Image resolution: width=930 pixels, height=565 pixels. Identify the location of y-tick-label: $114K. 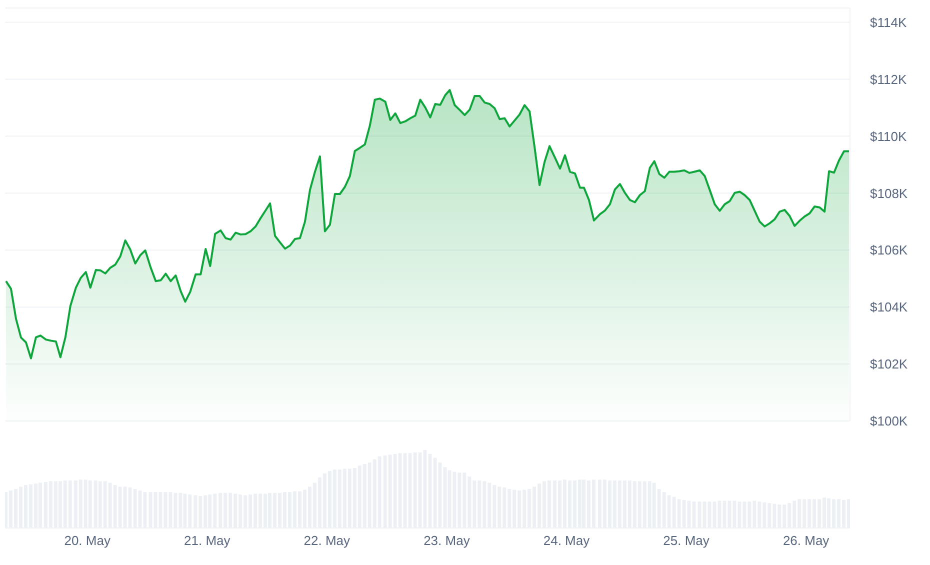
(888, 22).